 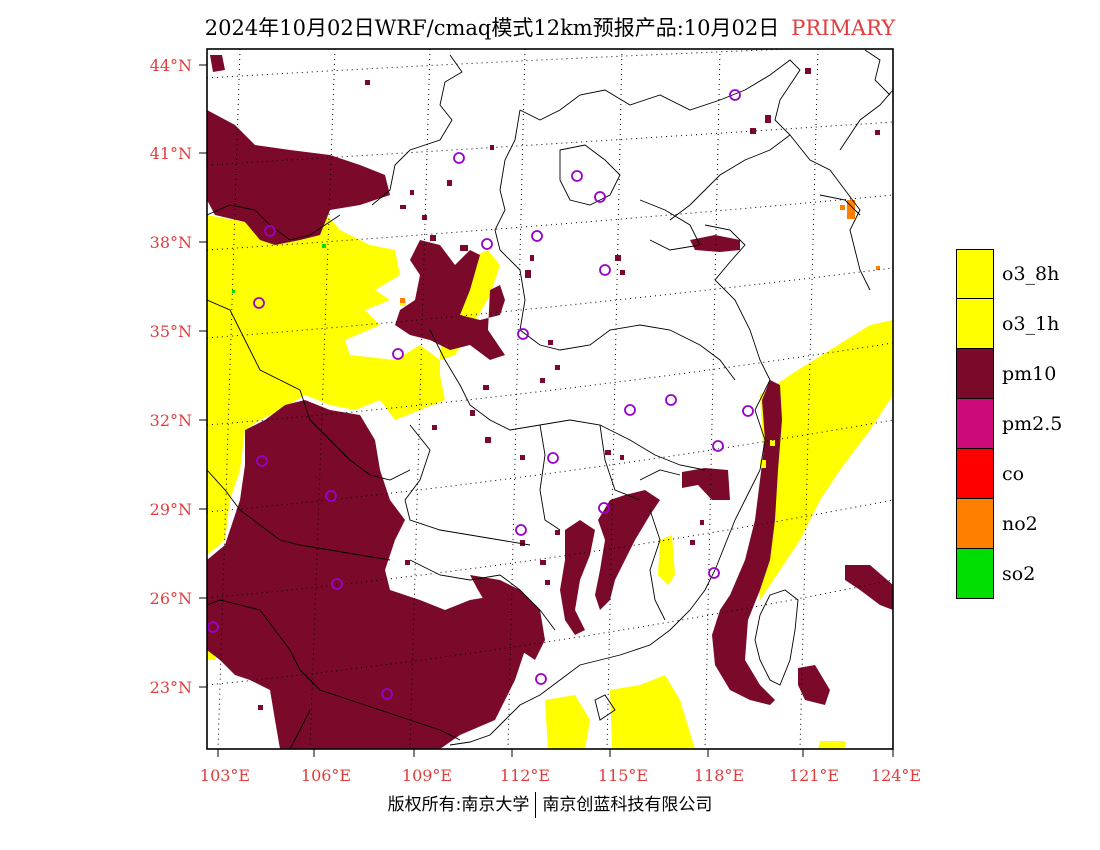 What do you see at coordinates (843, 28) in the screenshot?
I see `primary-tag: PRIMARY` at bounding box center [843, 28].